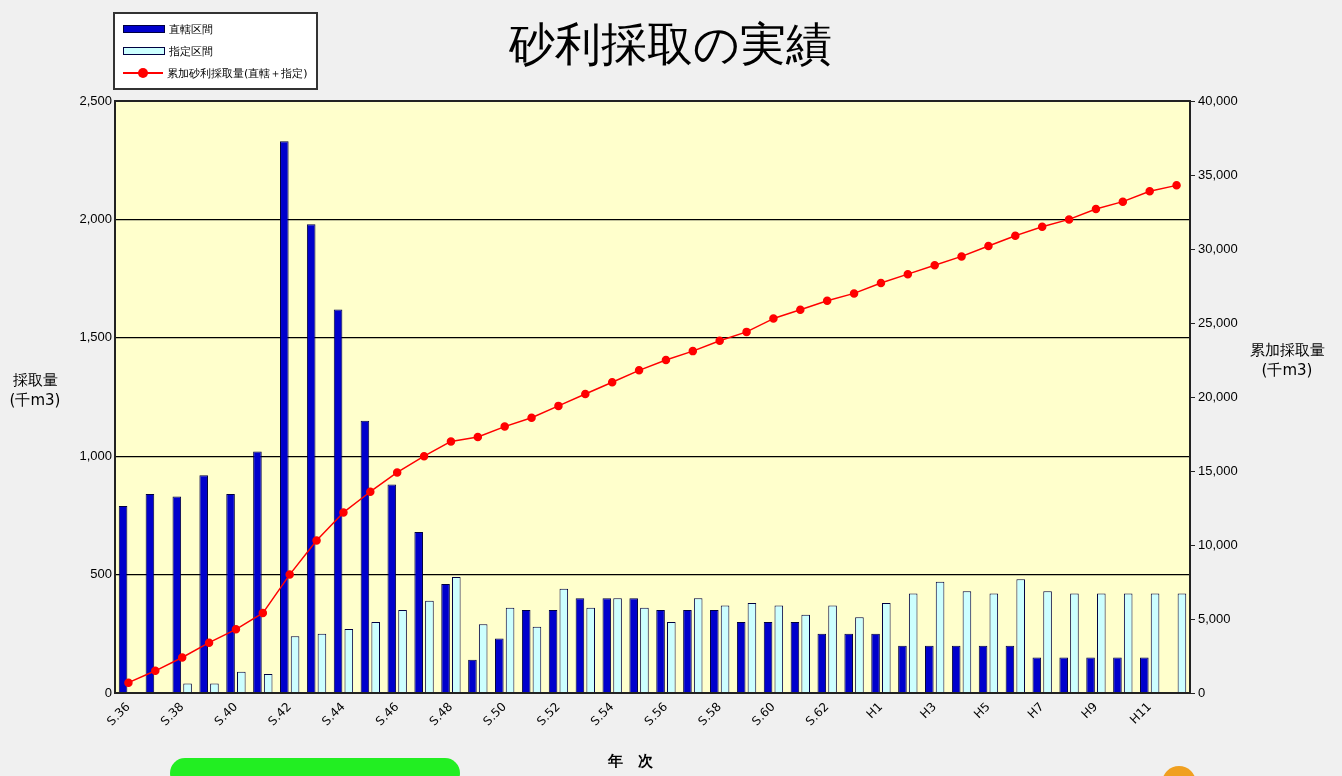 This screenshot has width=1342, height=776. What do you see at coordinates (1218, 544) in the screenshot?
I see `y2-tick-label: 10,000` at bounding box center [1218, 544].